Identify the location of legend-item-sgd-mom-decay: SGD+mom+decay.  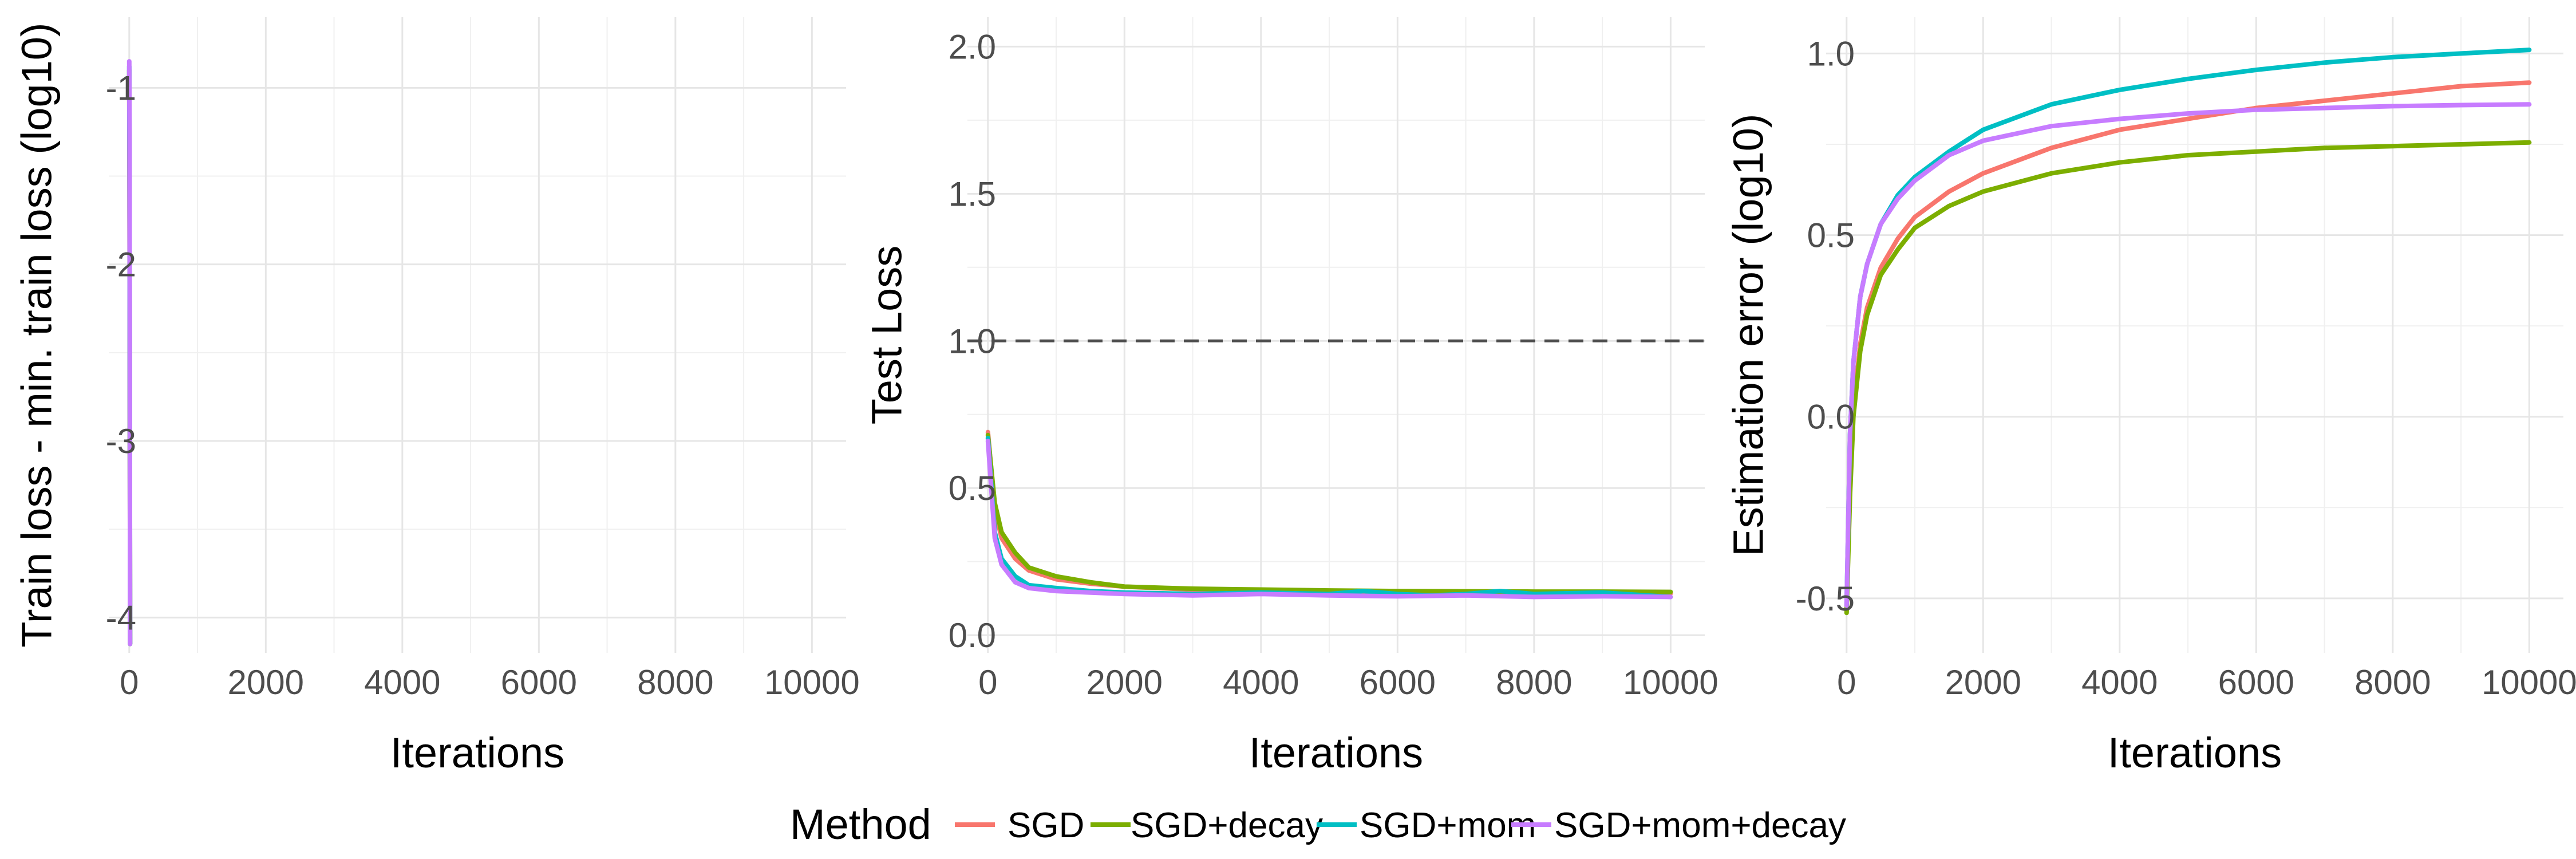
(1678, 825).